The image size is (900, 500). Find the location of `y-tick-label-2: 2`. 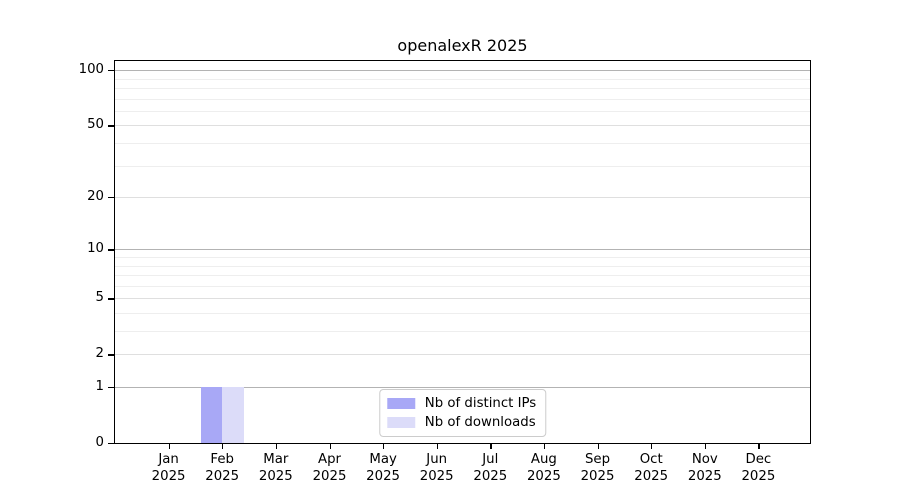

y-tick-label-2: 2 is located at coordinates (99, 354).